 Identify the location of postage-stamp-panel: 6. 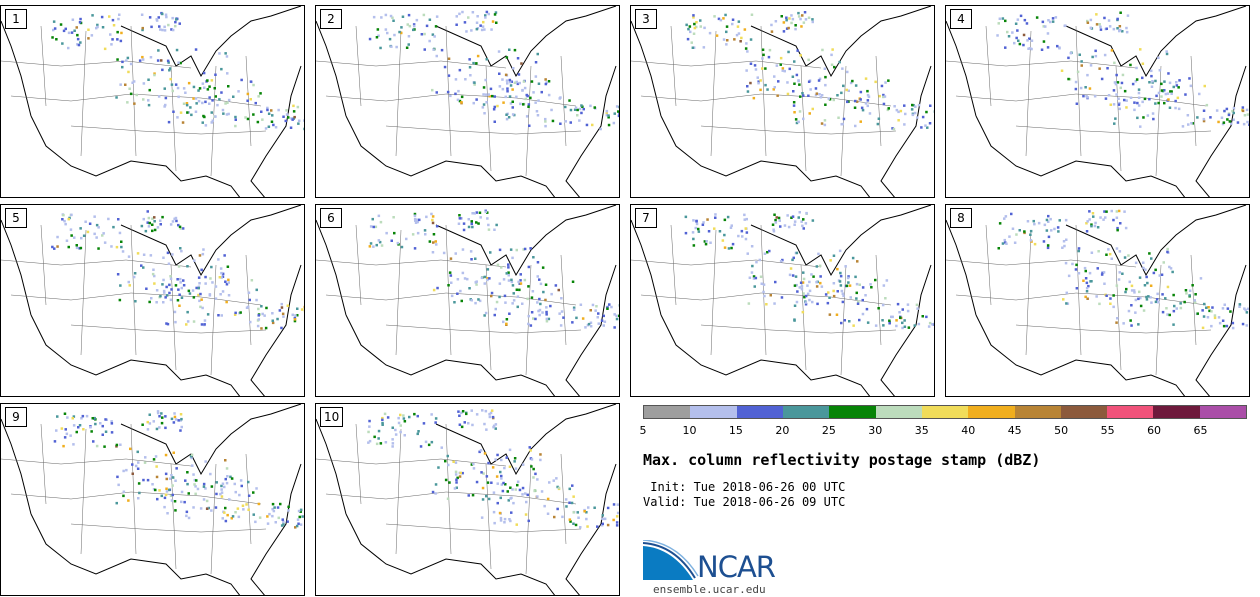
(467, 300).